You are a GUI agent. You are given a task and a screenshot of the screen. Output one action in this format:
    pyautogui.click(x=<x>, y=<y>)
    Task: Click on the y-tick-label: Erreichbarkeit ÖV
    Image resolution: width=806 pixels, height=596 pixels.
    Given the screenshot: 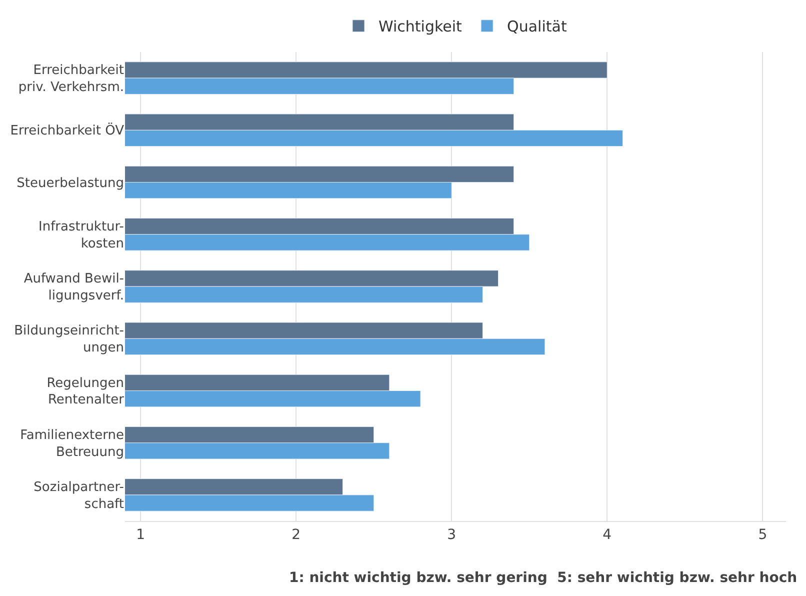 What is the action you would take?
    pyautogui.click(x=67, y=130)
    